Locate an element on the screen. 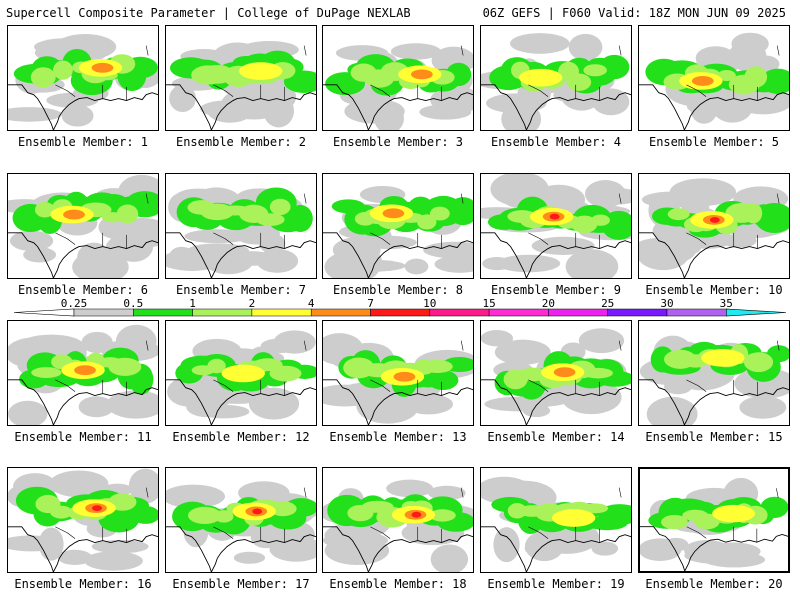  colorbar-tick-label: 35 is located at coordinates (726, 304).